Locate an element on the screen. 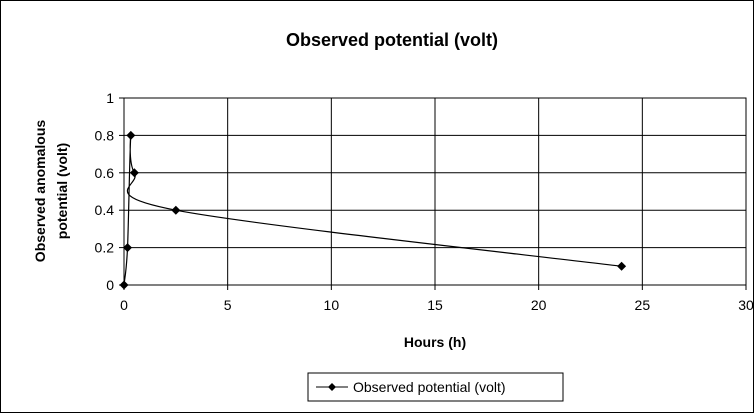  y-tick-label-2: 0.4 is located at coordinates (105, 210).